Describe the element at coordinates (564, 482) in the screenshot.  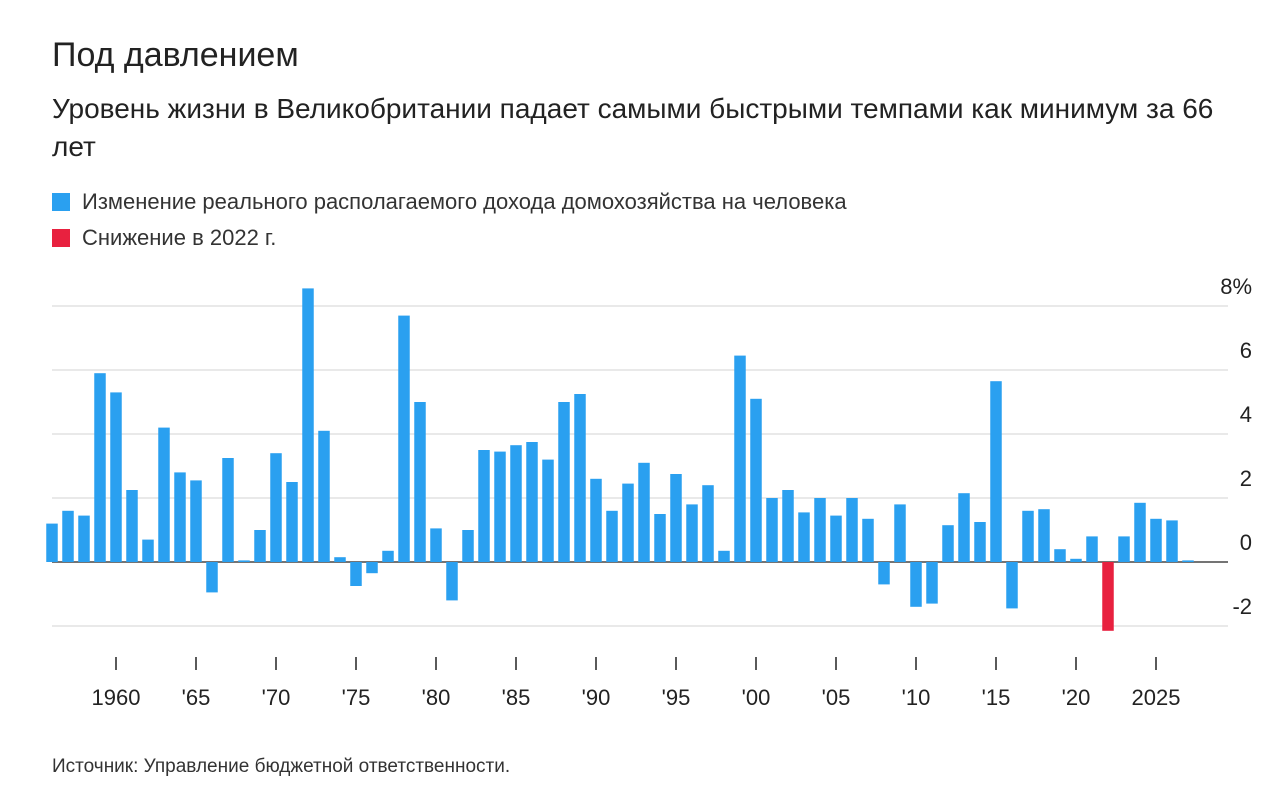
I see `bar-1988` at that location.